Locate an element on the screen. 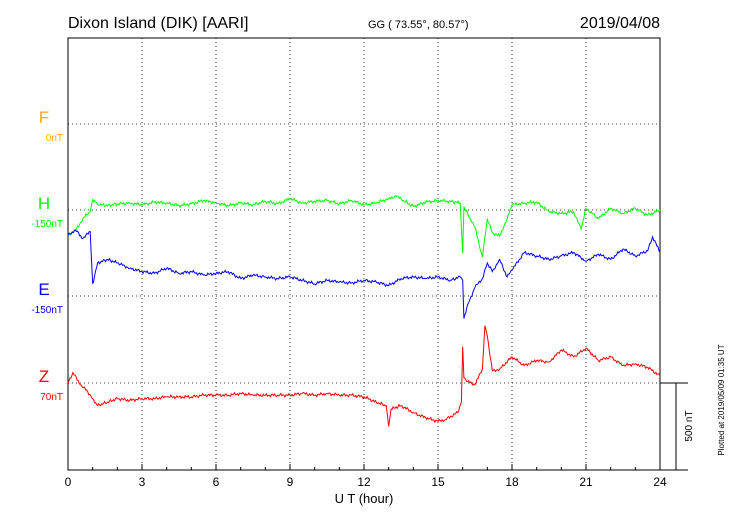 The width and height of the screenshot is (730, 520). plotted-note: Plotted at 2019/05/09 01:35 UT is located at coordinates (721, 399).